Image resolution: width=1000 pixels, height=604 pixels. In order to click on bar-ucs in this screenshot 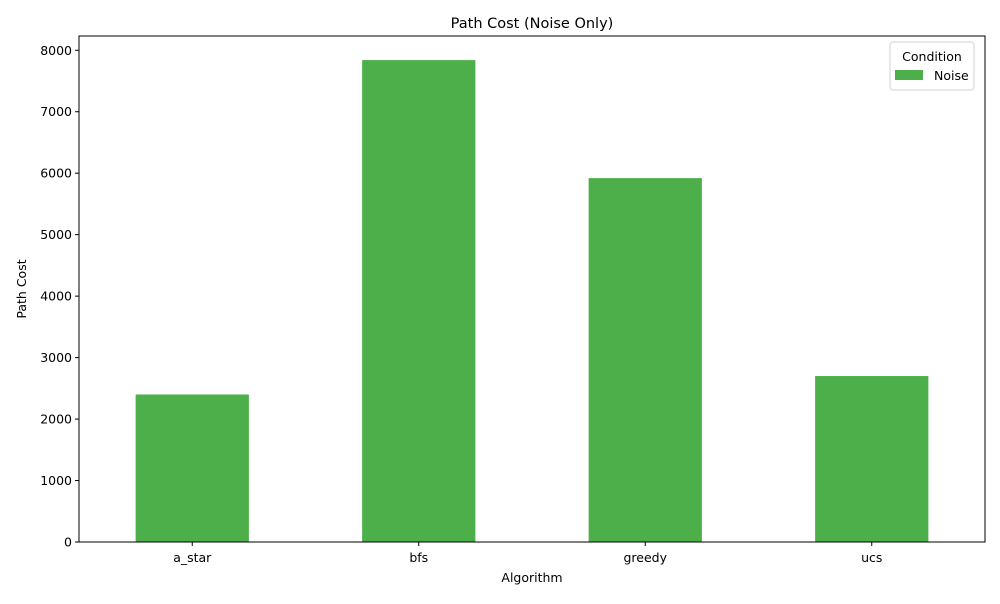, I will do `click(872, 459)`.